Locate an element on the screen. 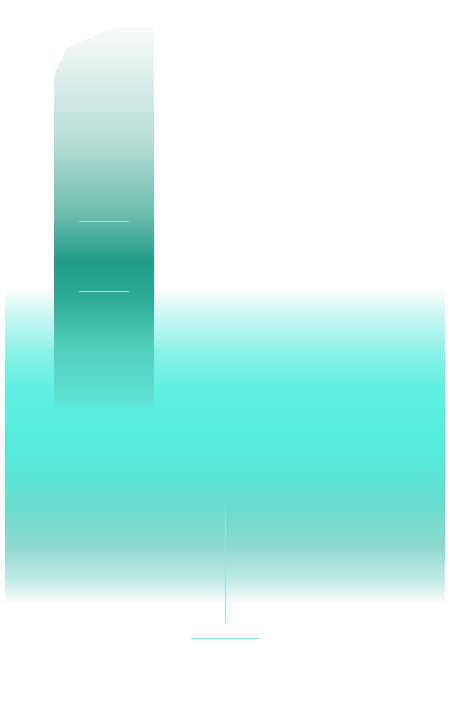  vertical-strip-fade is located at coordinates (104, 373).